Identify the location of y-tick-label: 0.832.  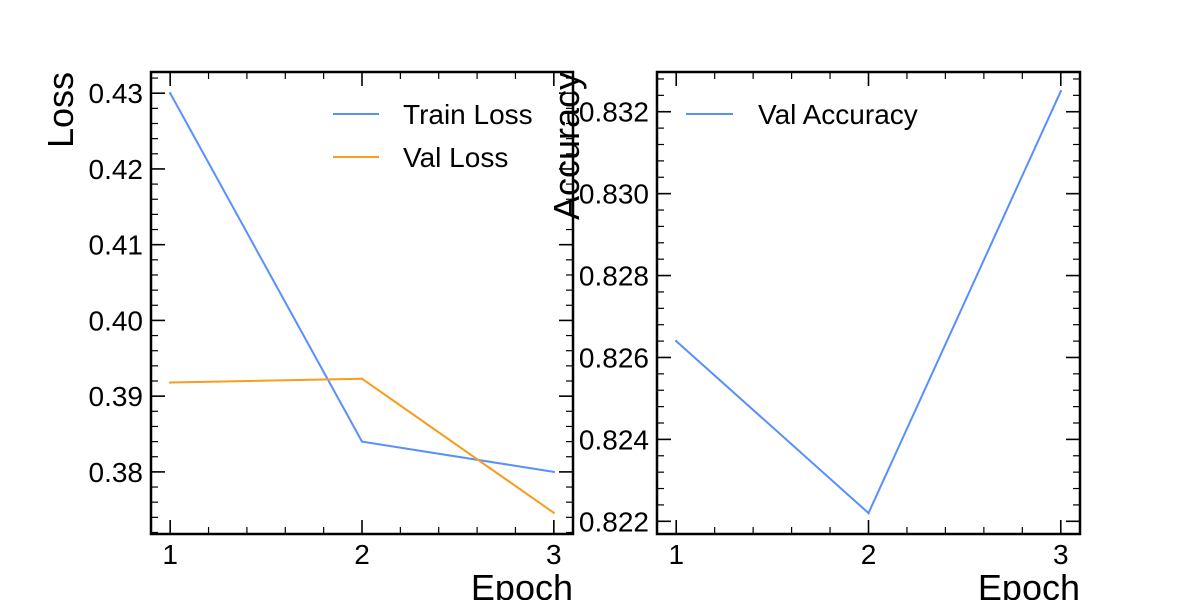
(614, 112).